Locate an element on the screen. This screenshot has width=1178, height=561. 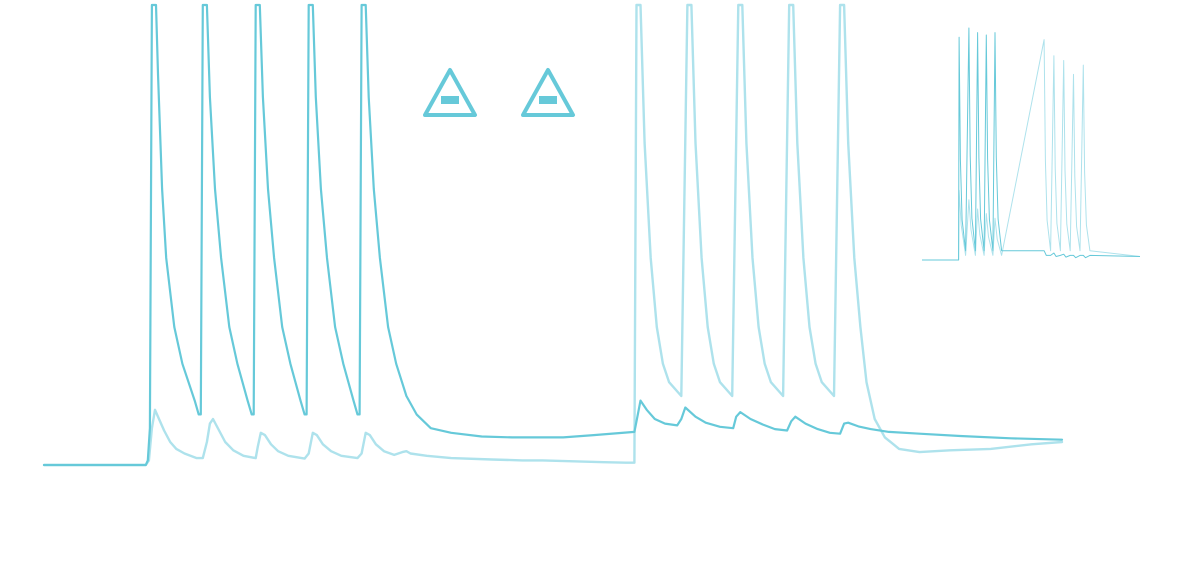
inset-series-line-light is located at coordinates (1031, 150).